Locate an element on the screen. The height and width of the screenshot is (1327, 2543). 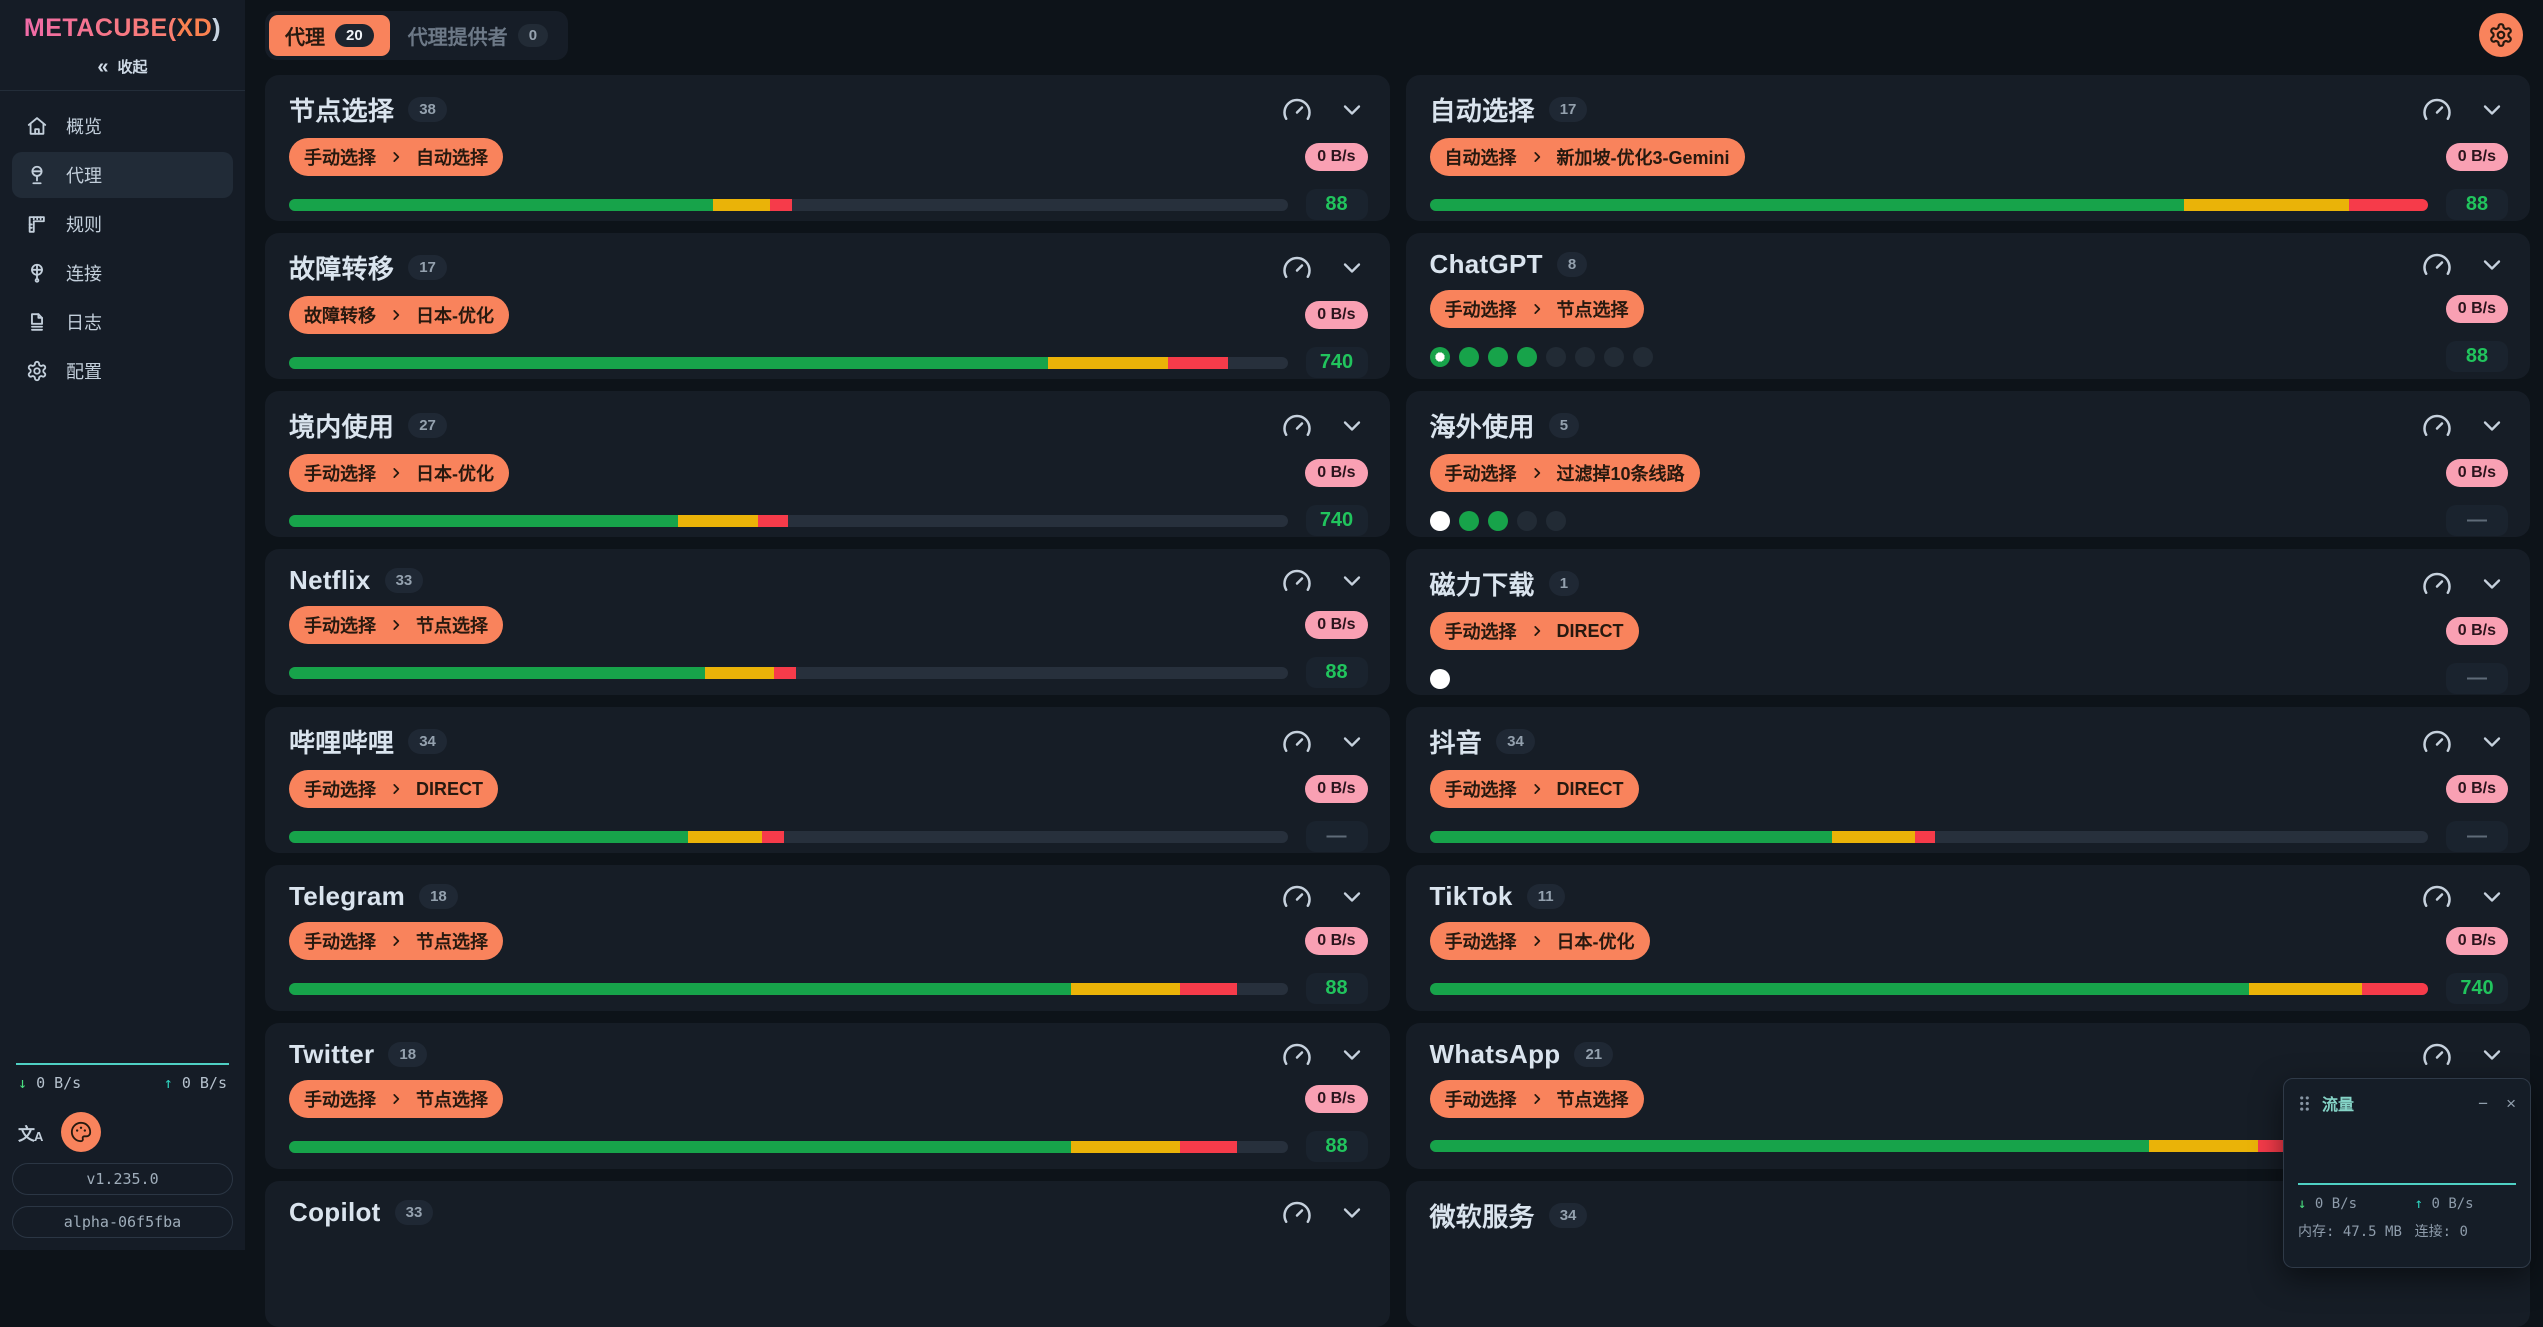
drag-handle-icon is located at coordinates (2304, 1103).